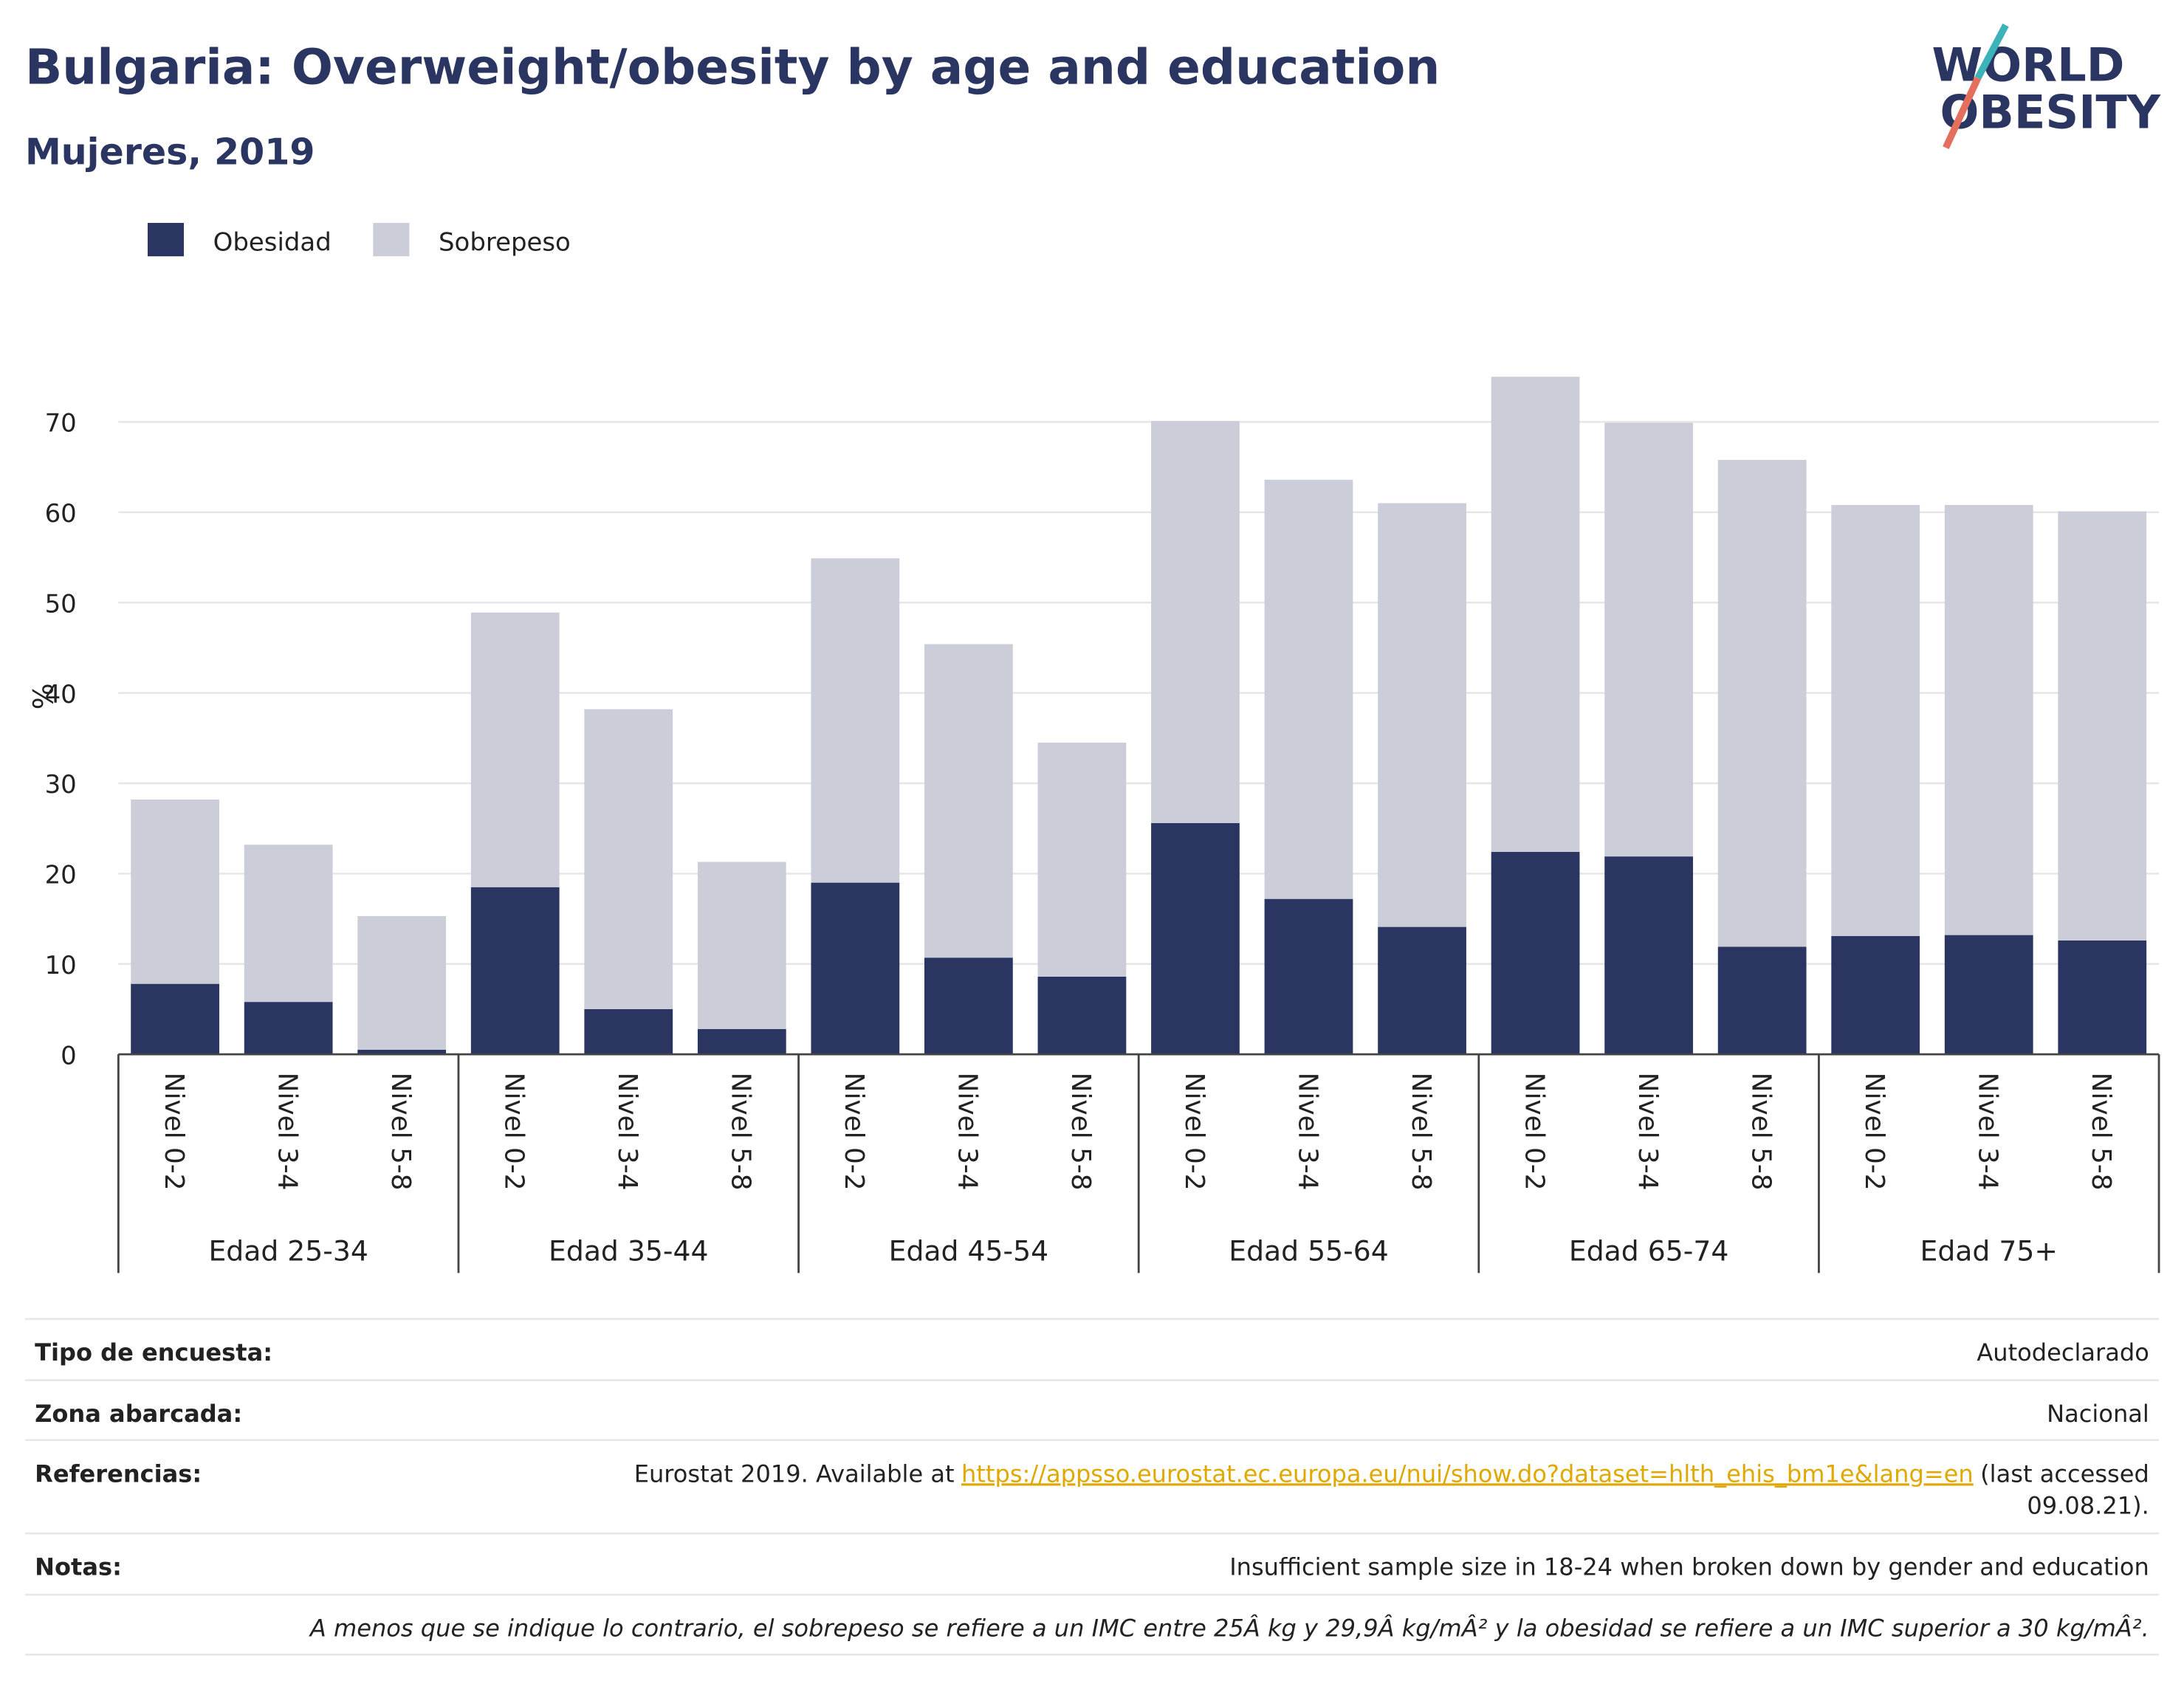 This screenshot has width=2184, height=1695. I want to click on y-tick-label: 40, so click(61, 694).